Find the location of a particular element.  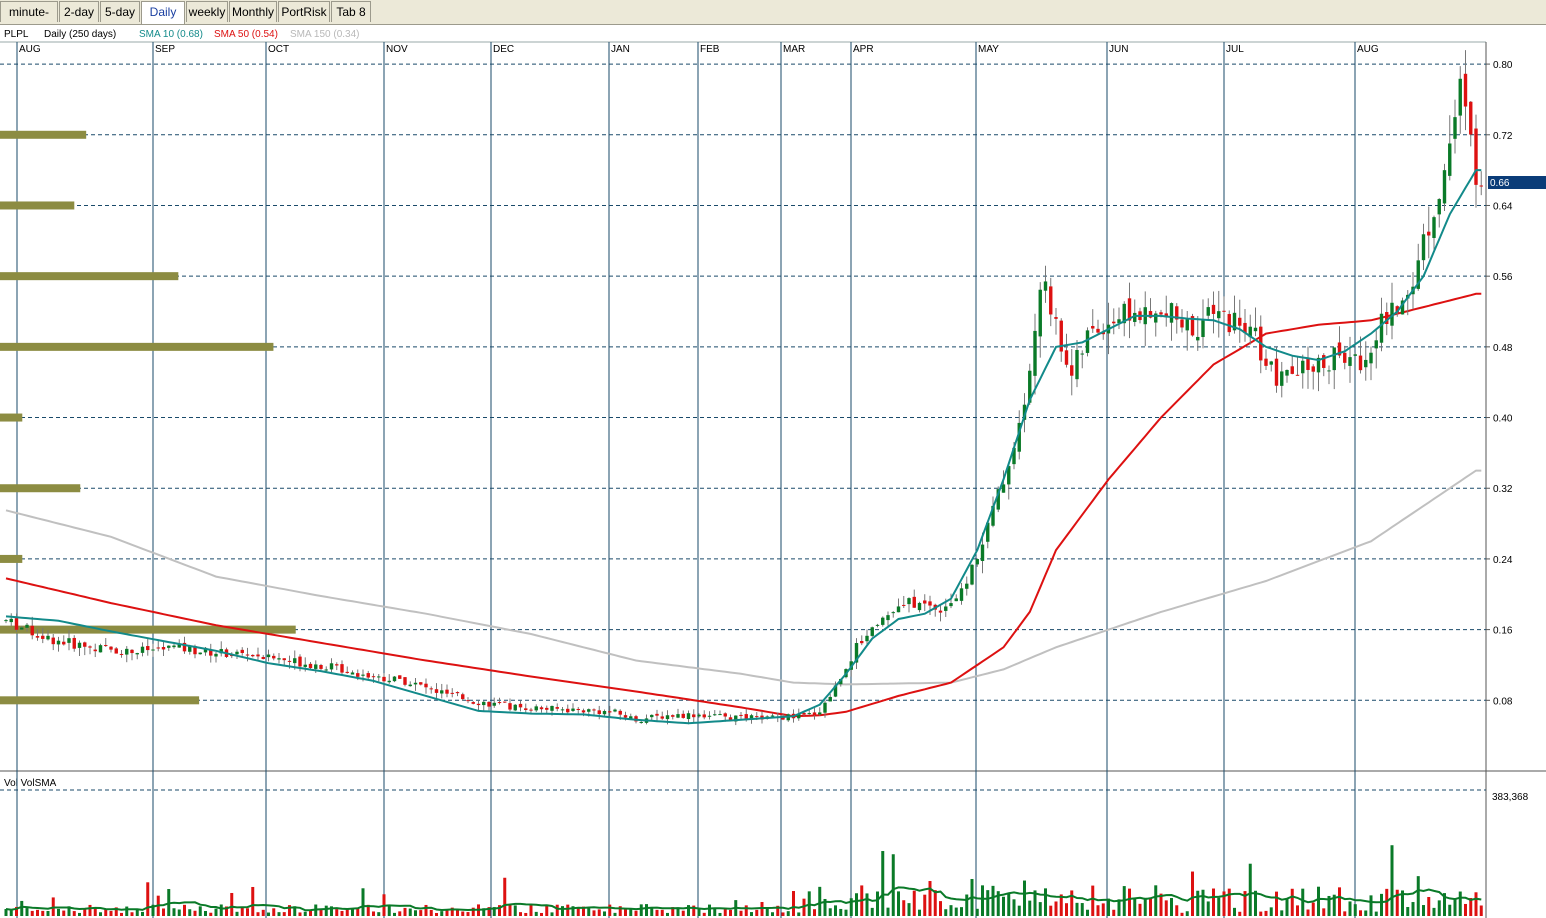

price-tick-label: 0.24 is located at coordinates (1503, 560).